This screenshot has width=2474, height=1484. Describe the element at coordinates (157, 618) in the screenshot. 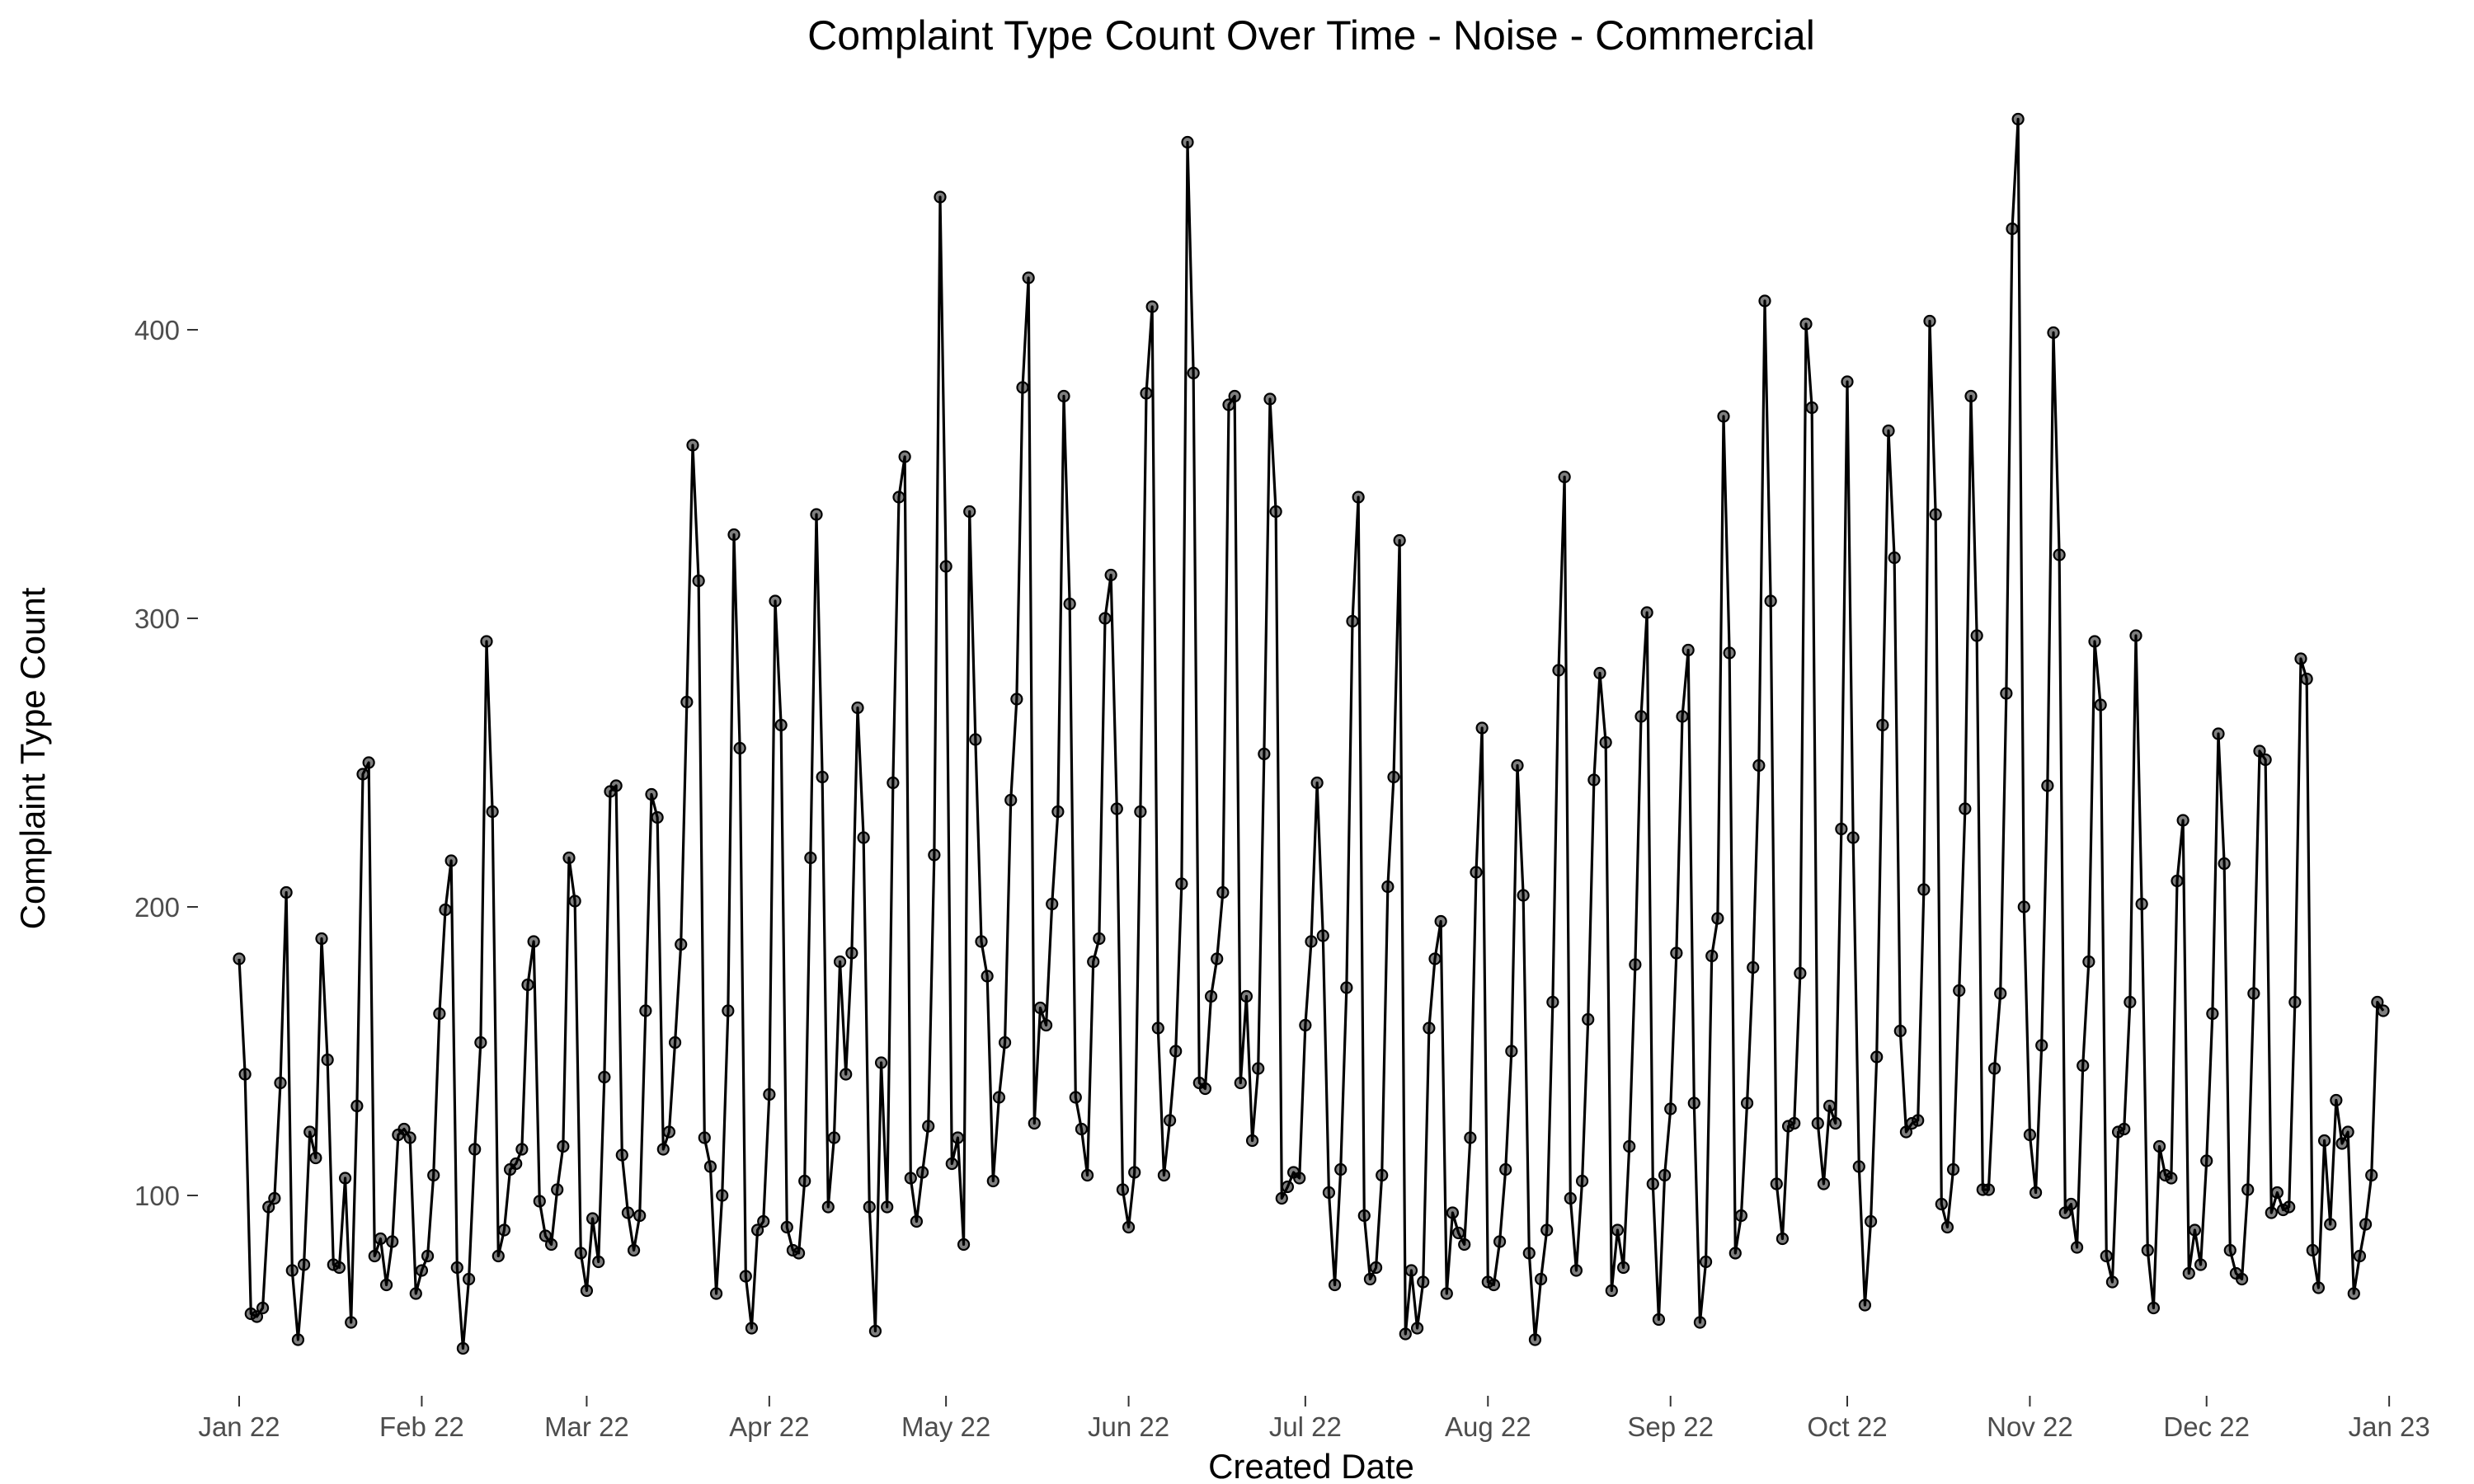

I see `y-tick-label: 300` at that location.